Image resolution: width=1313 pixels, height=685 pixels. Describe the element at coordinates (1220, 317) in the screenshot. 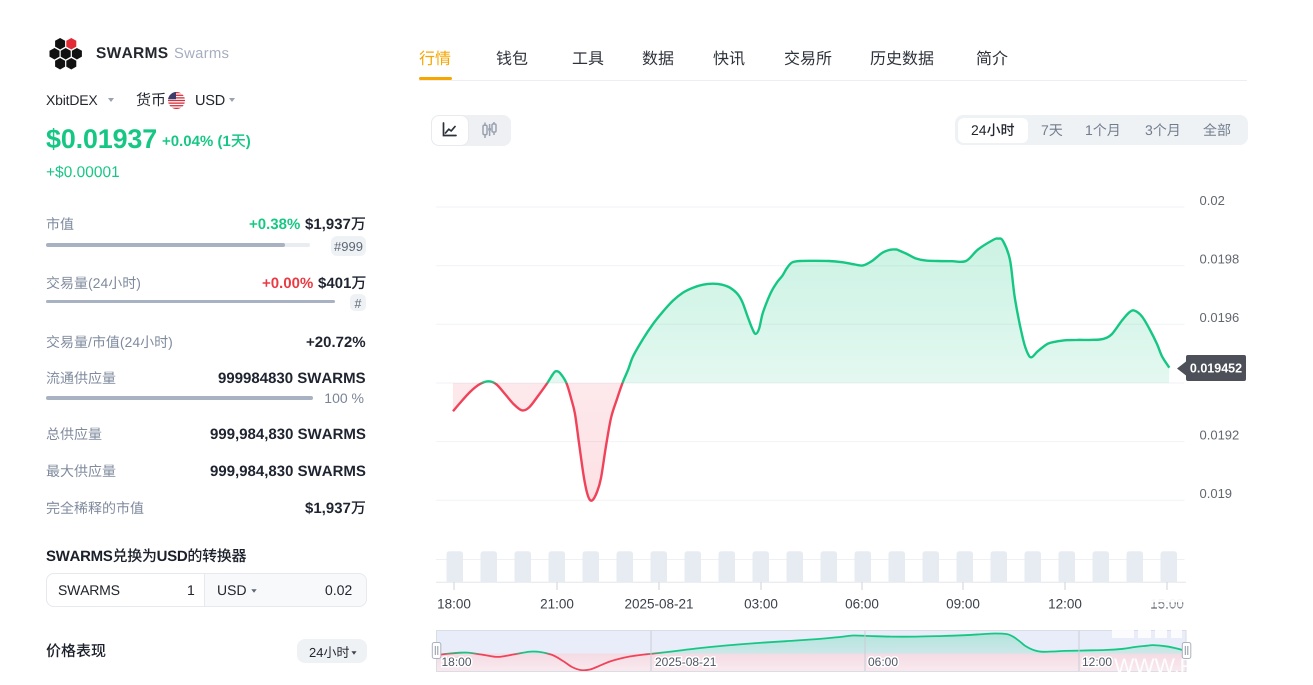

I see `svg-text: 0.0196` at that location.